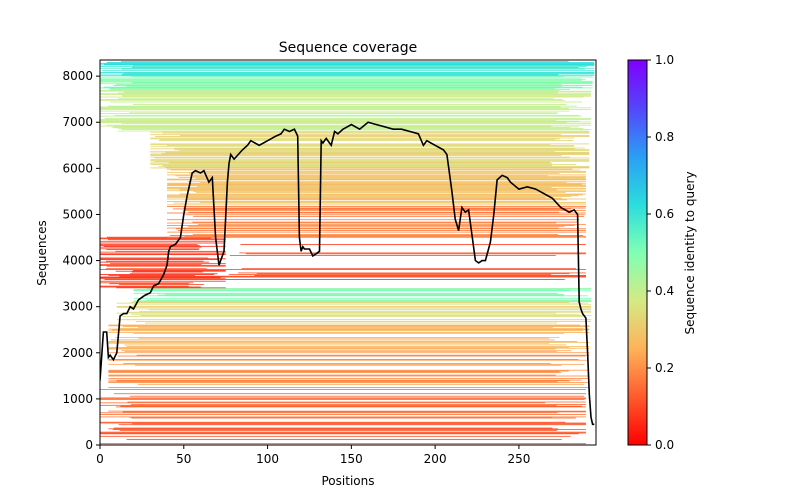 This screenshot has height=500, width=800. I want to click on y-tick-label: 7000, so click(77, 122).